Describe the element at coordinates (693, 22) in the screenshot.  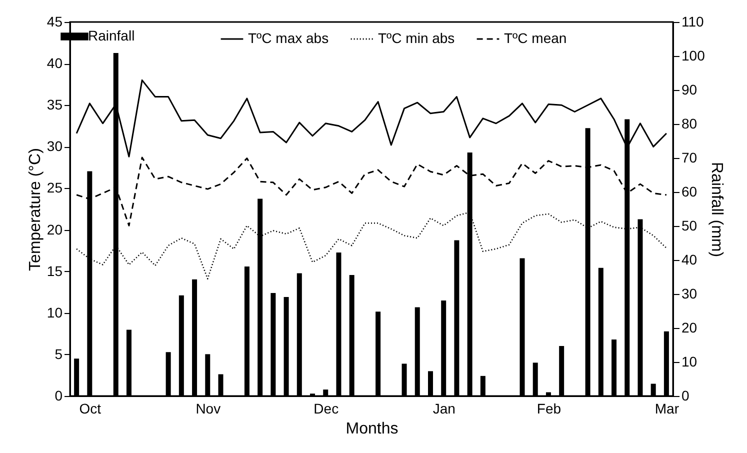
I see `y2-tick-label: 110` at that location.